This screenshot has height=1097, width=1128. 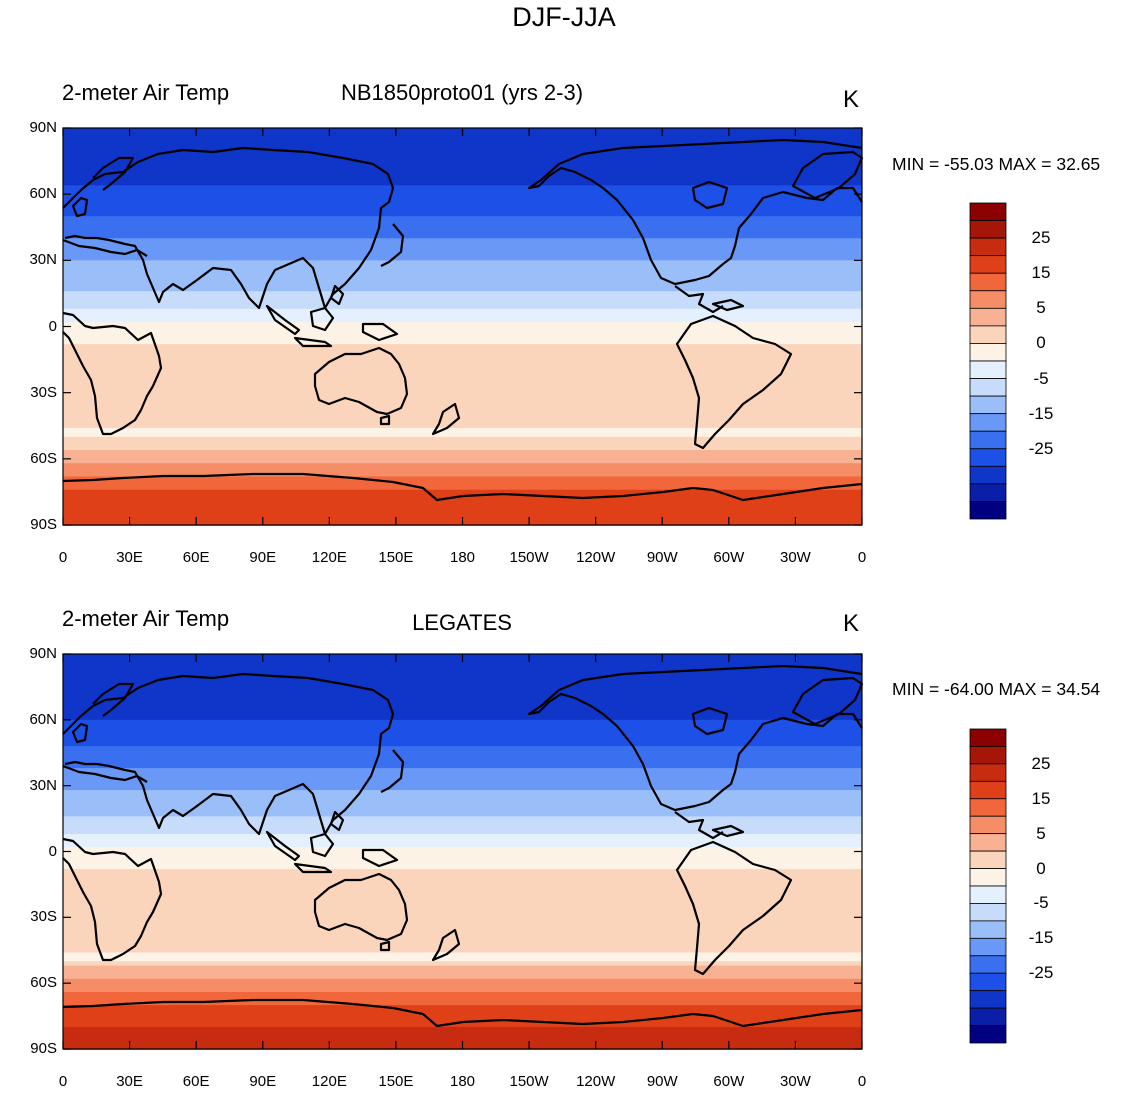 What do you see at coordinates (1041, 868) in the screenshot?
I see `colorbar-label: 0` at bounding box center [1041, 868].